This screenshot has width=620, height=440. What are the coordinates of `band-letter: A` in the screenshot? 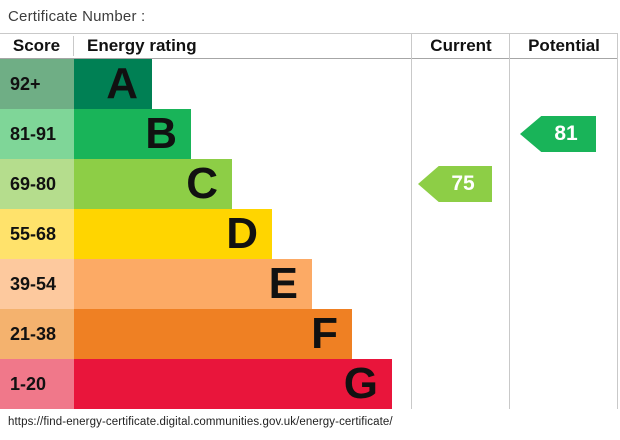 It's located at (122, 83).